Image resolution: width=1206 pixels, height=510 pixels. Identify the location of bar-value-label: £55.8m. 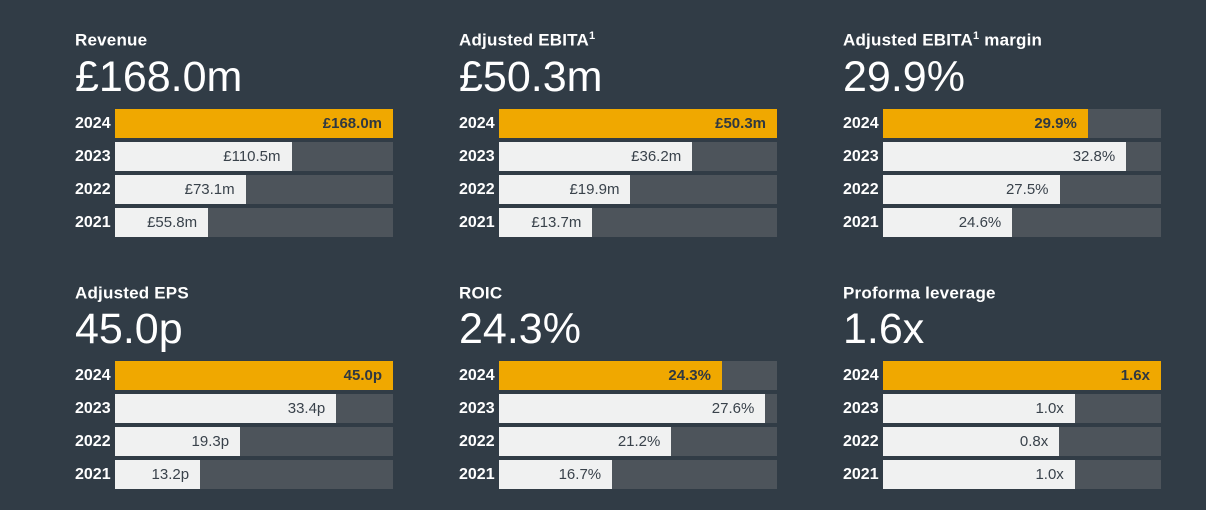
(172, 222).